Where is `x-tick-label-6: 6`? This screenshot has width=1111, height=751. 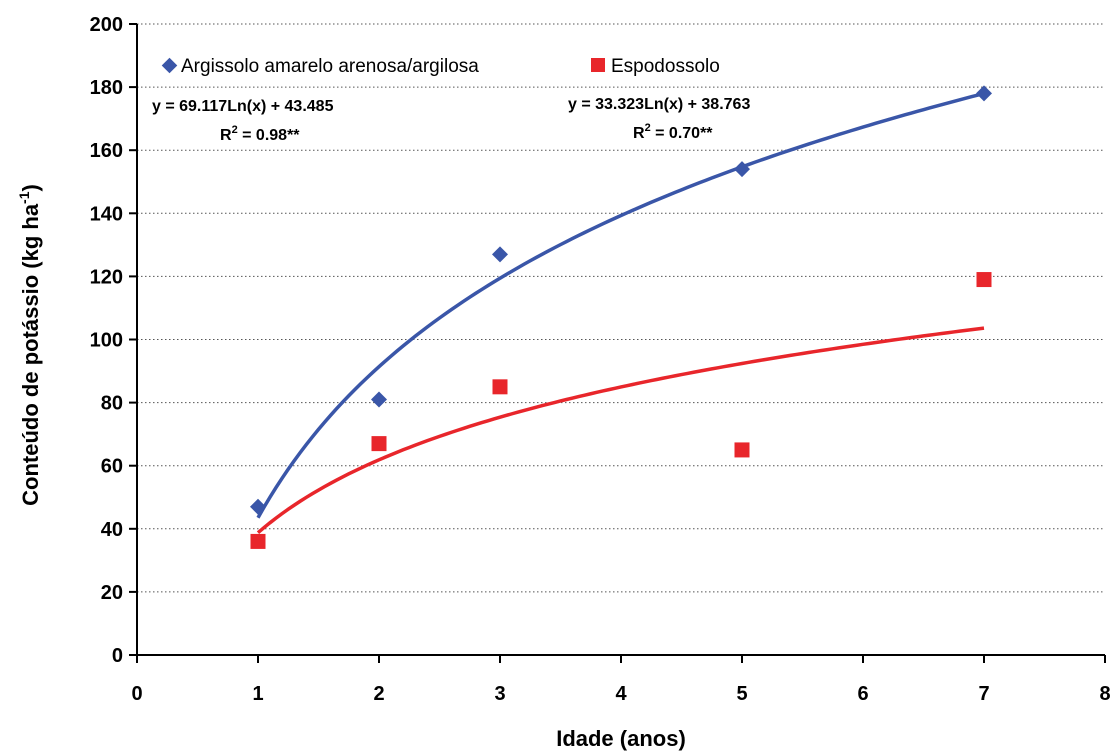
x-tick-label-6: 6 is located at coordinates (862, 694).